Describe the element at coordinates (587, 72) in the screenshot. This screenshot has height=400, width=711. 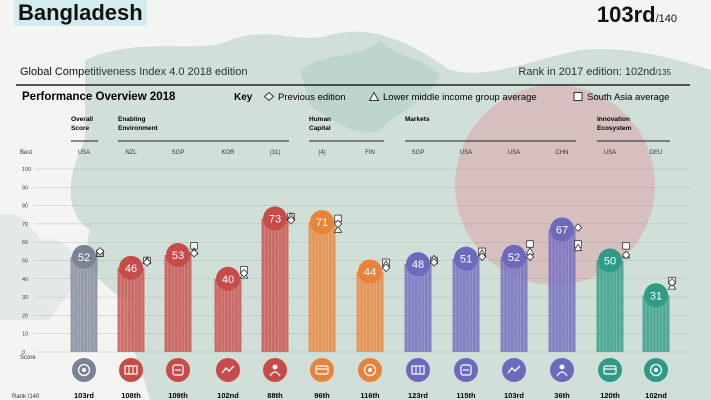
I see `previous-rank-label: Rank in 2017 edition: 102nd` at that location.